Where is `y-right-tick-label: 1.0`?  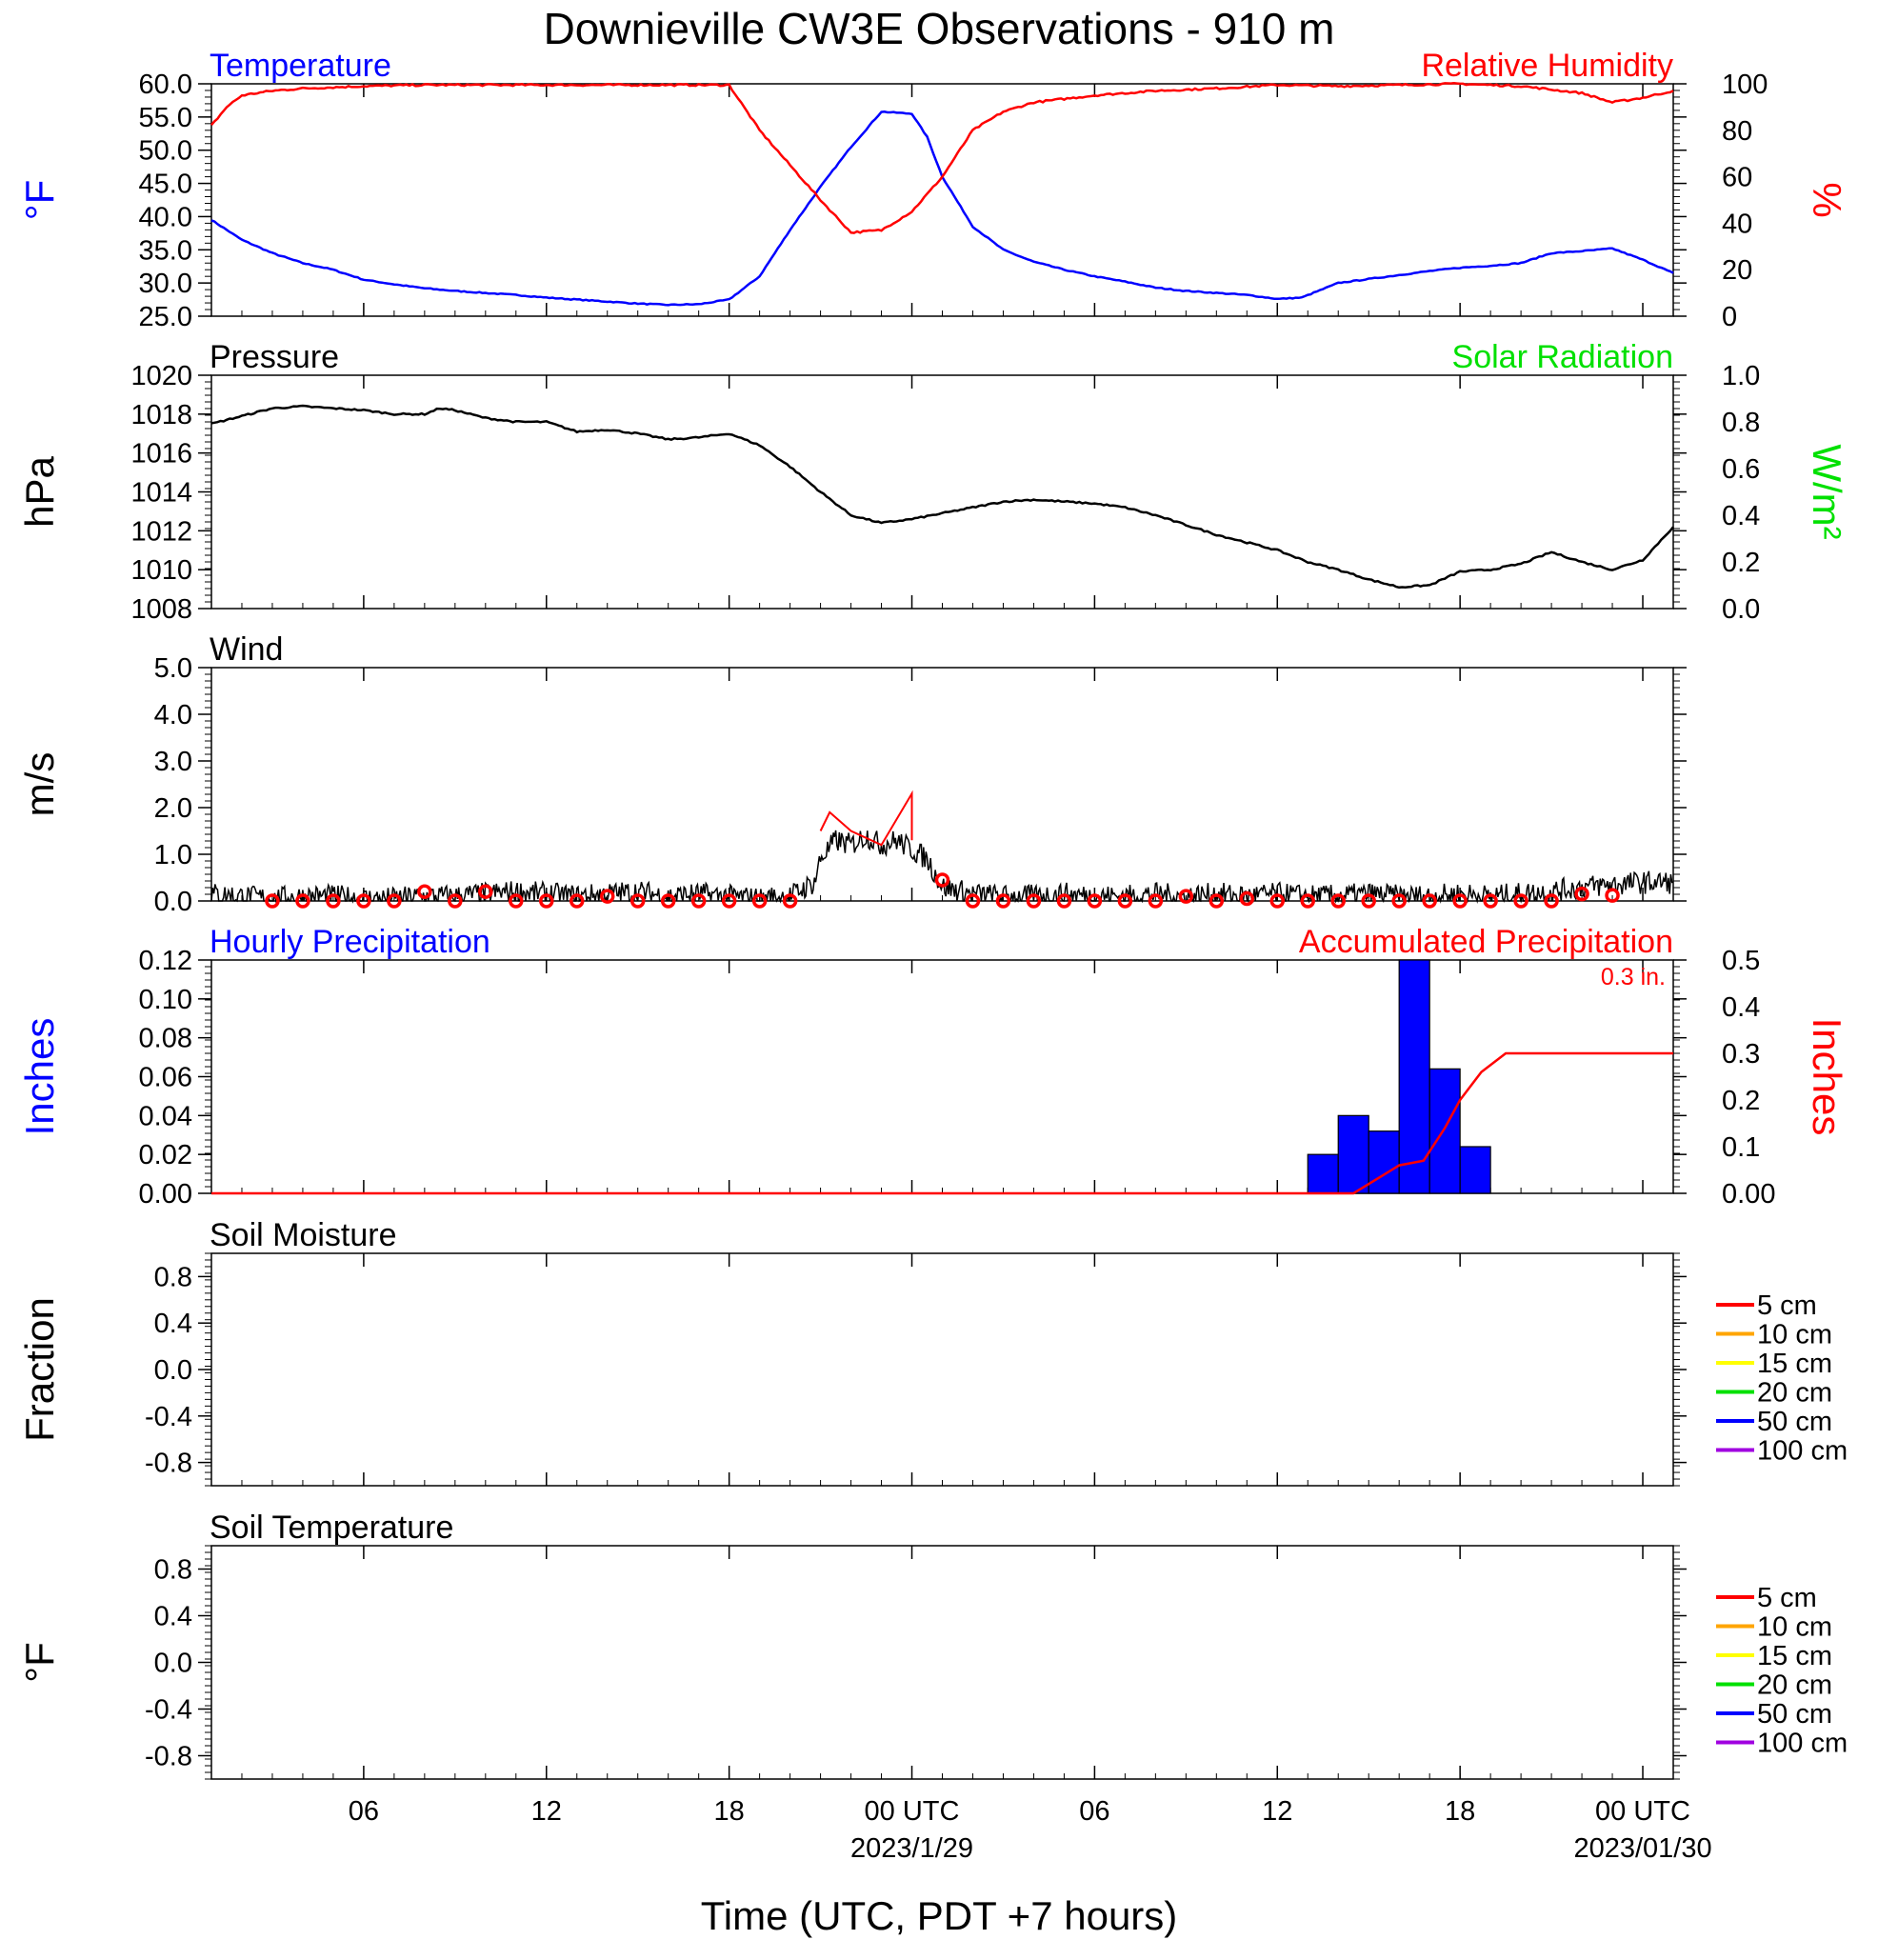 y-right-tick-label: 1.0 is located at coordinates (1741, 376).